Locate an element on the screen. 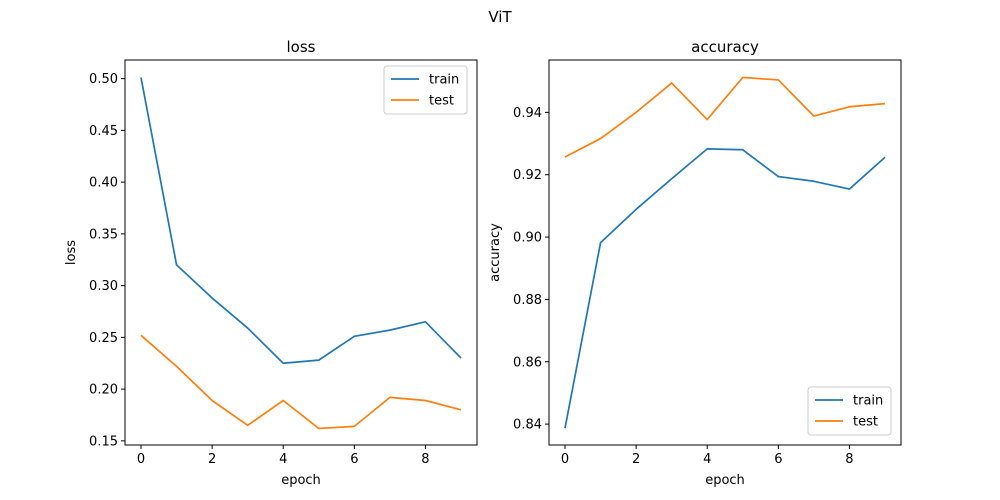  y-tick-label: 0.92 is located at coordinates (527, 175).